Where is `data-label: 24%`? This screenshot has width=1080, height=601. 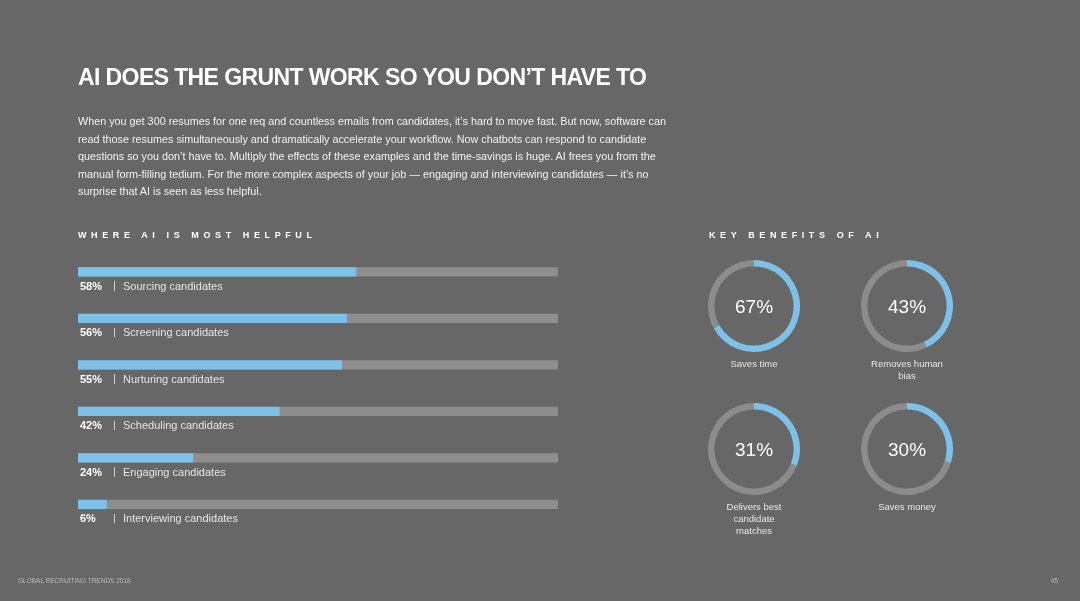 data-label: 24% is located at coordinates (91, 472).